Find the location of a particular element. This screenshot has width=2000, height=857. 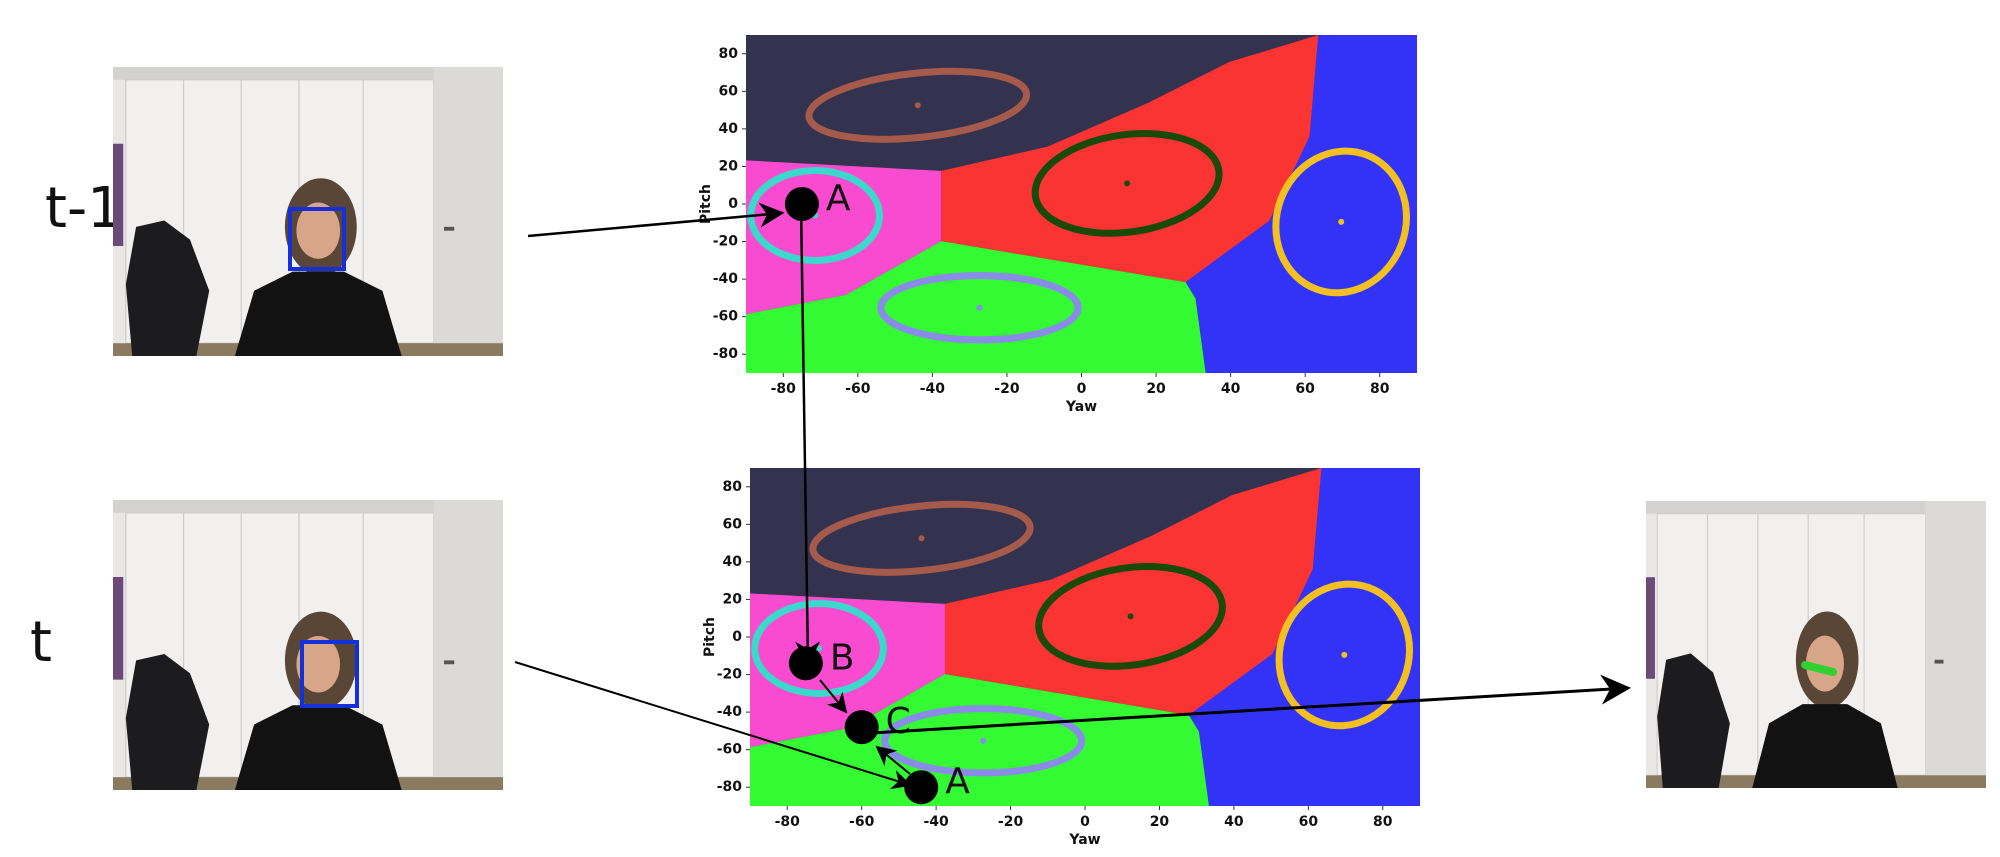

point-label: C is located at coordinates (898, 721).